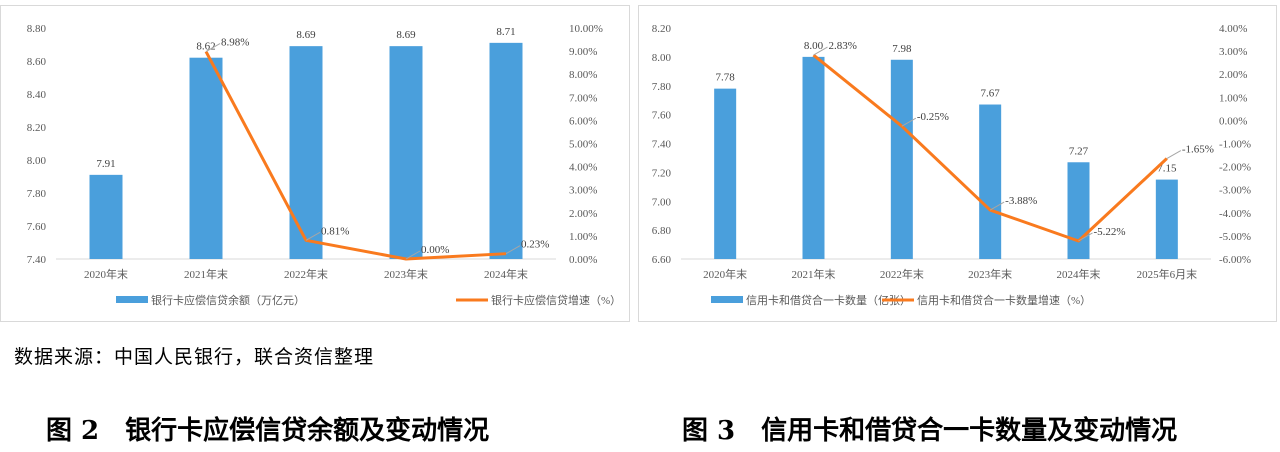 This screenshot has height=452, width=1280. I want to click on legend-label-bar: 银行卡应偿信贷余额（万亿元）, so click(228, 300).